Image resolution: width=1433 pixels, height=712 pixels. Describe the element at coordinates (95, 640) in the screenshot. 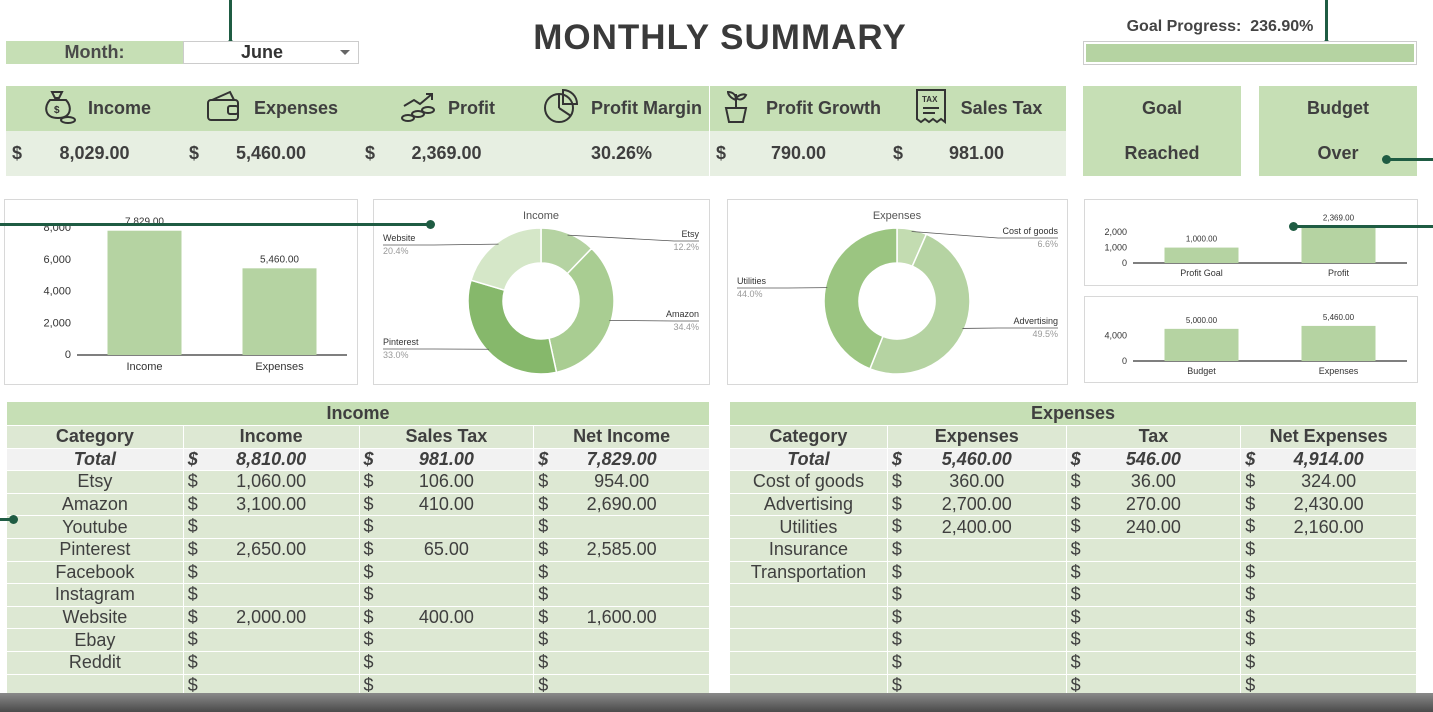

I see `category-cell: Ebay` at that location.